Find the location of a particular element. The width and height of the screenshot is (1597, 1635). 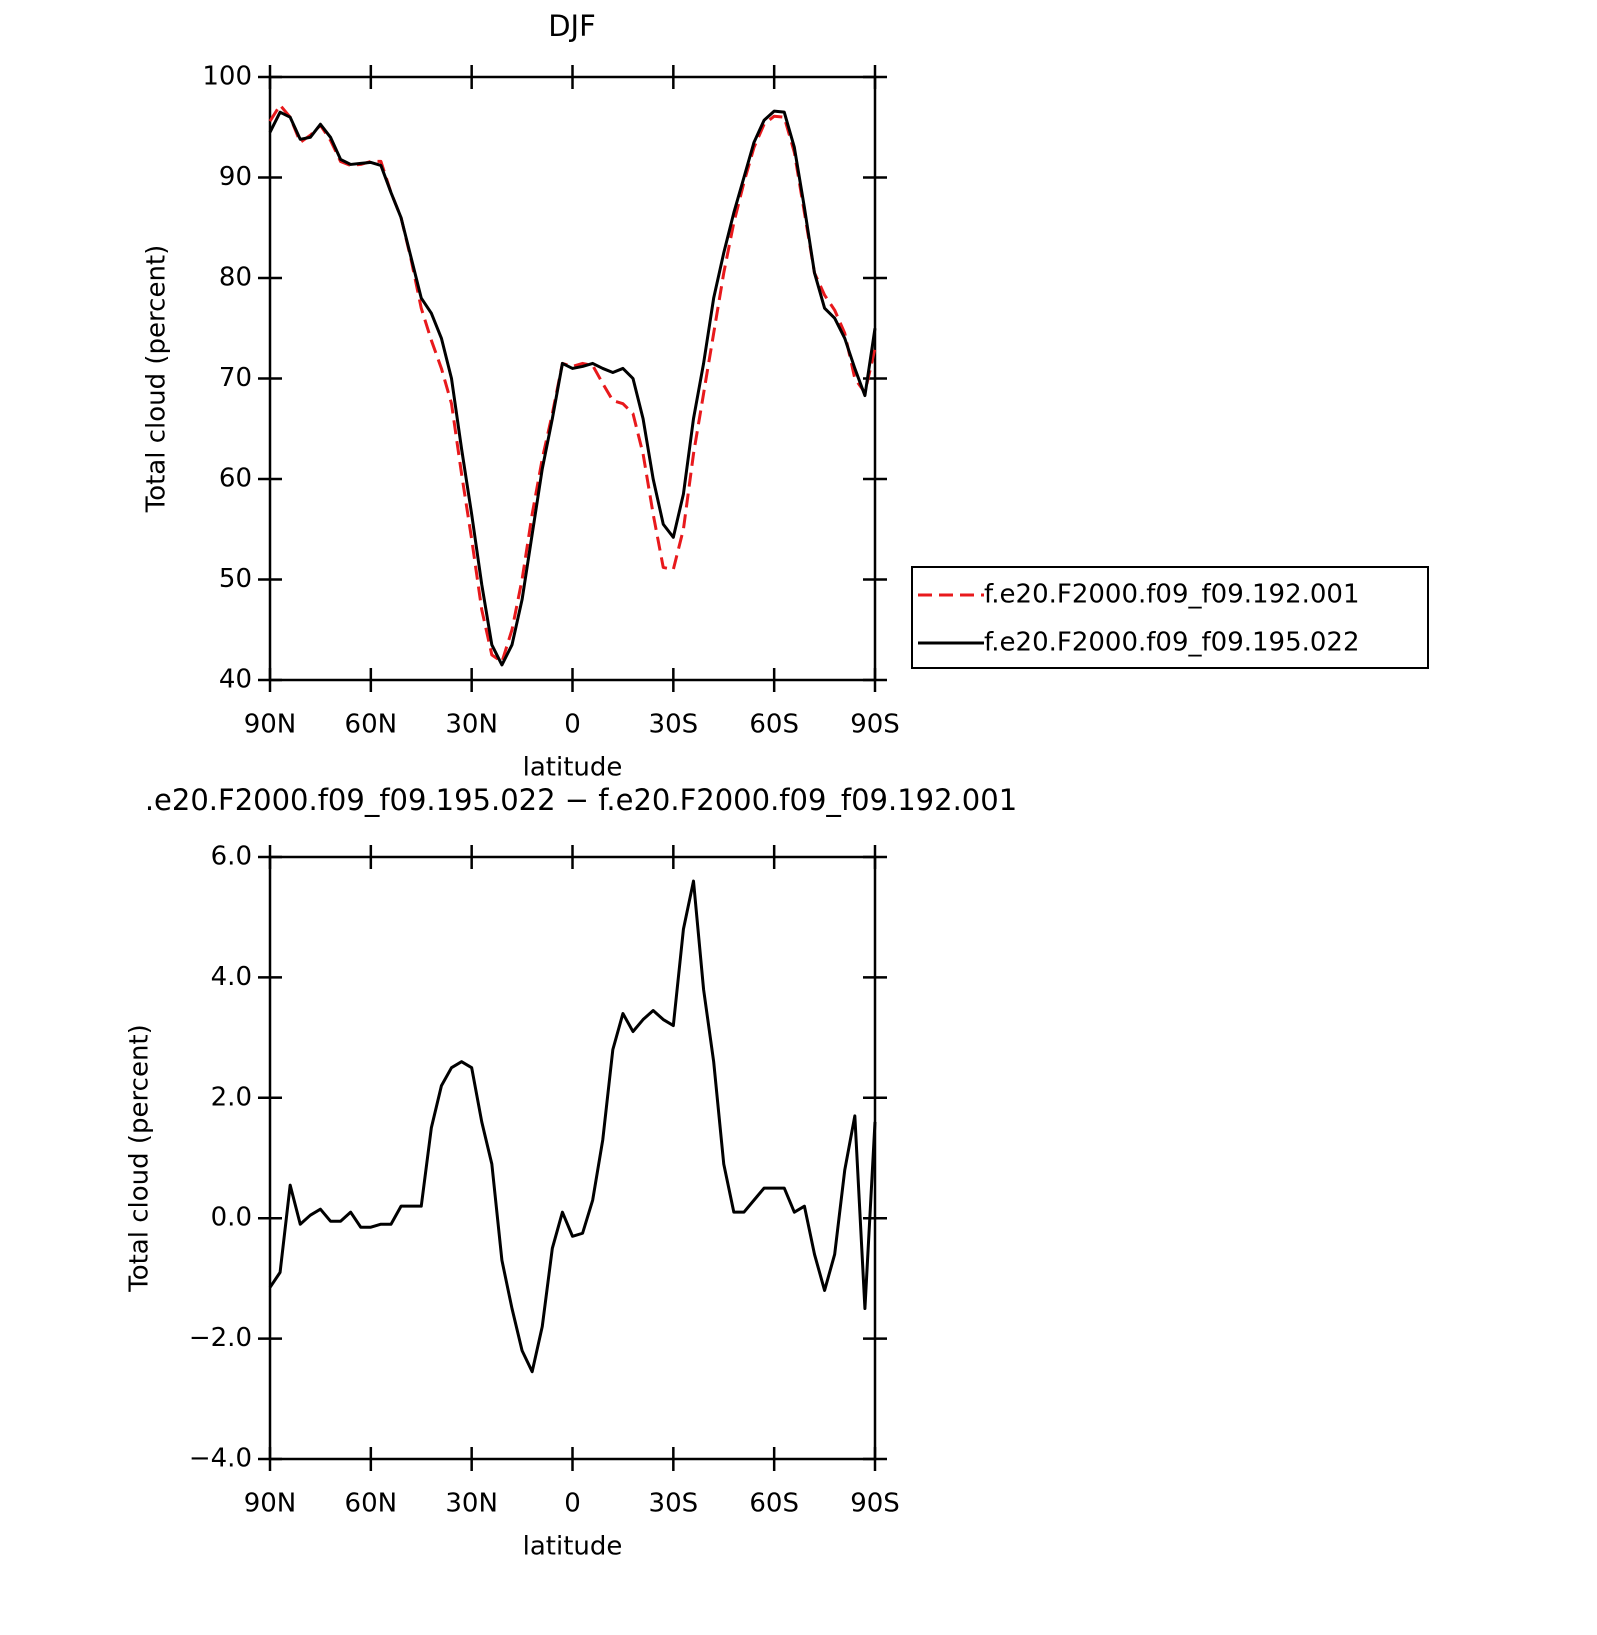

y-tick-label: 80 is located at coordinates (235, 278).